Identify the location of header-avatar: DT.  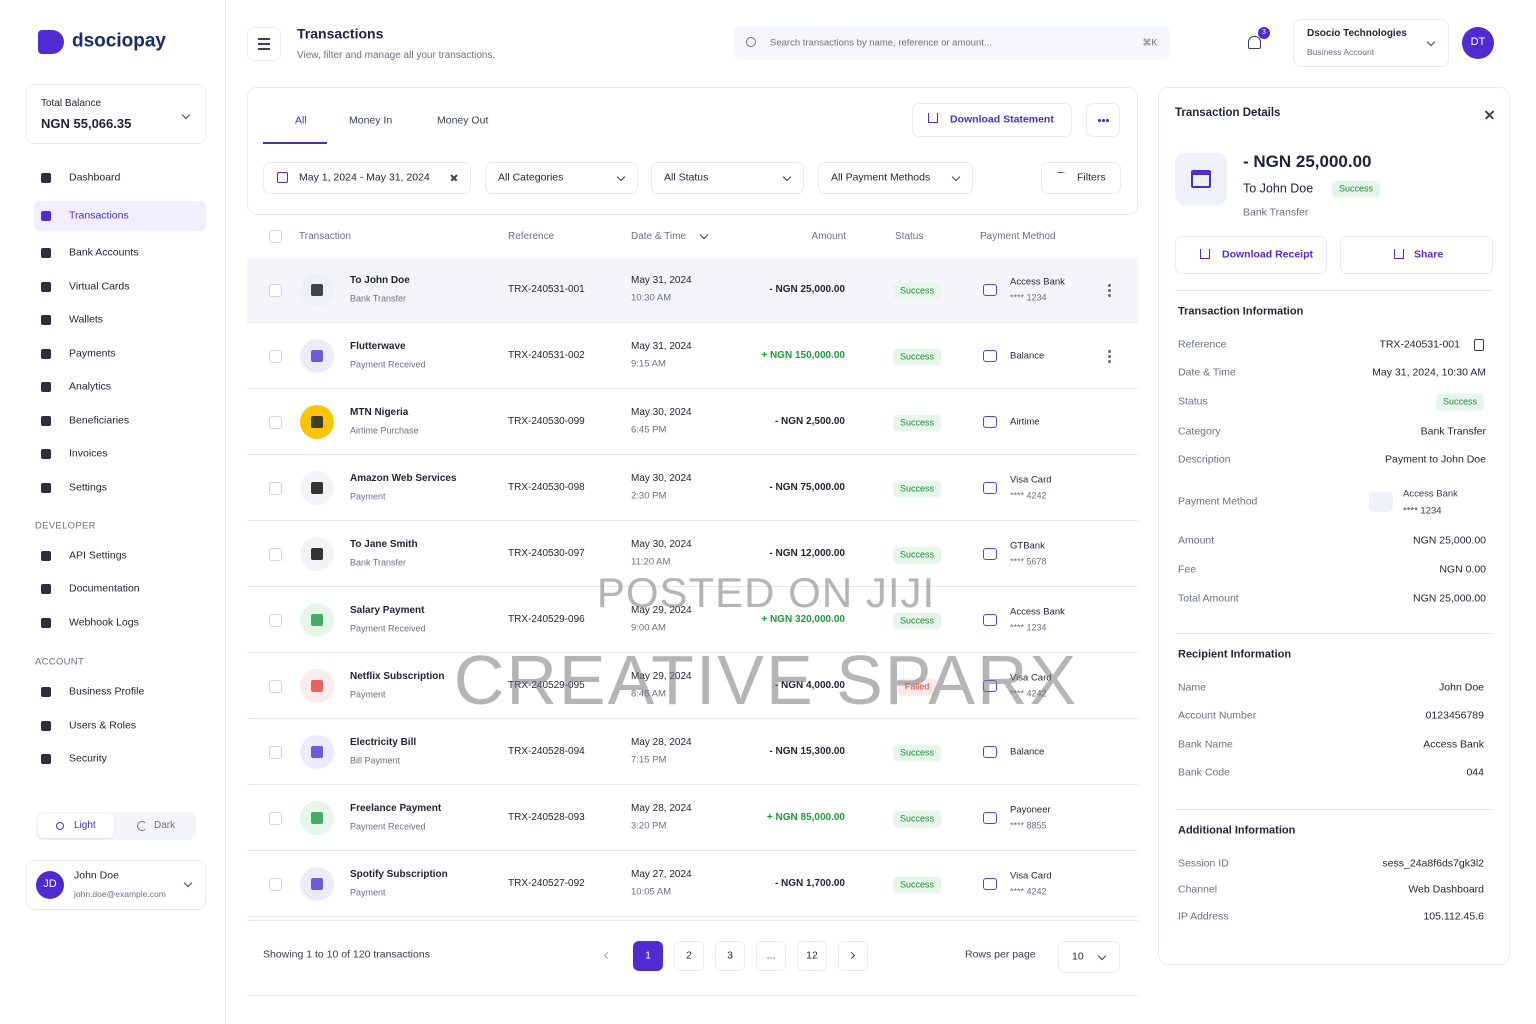
(1478, 43).